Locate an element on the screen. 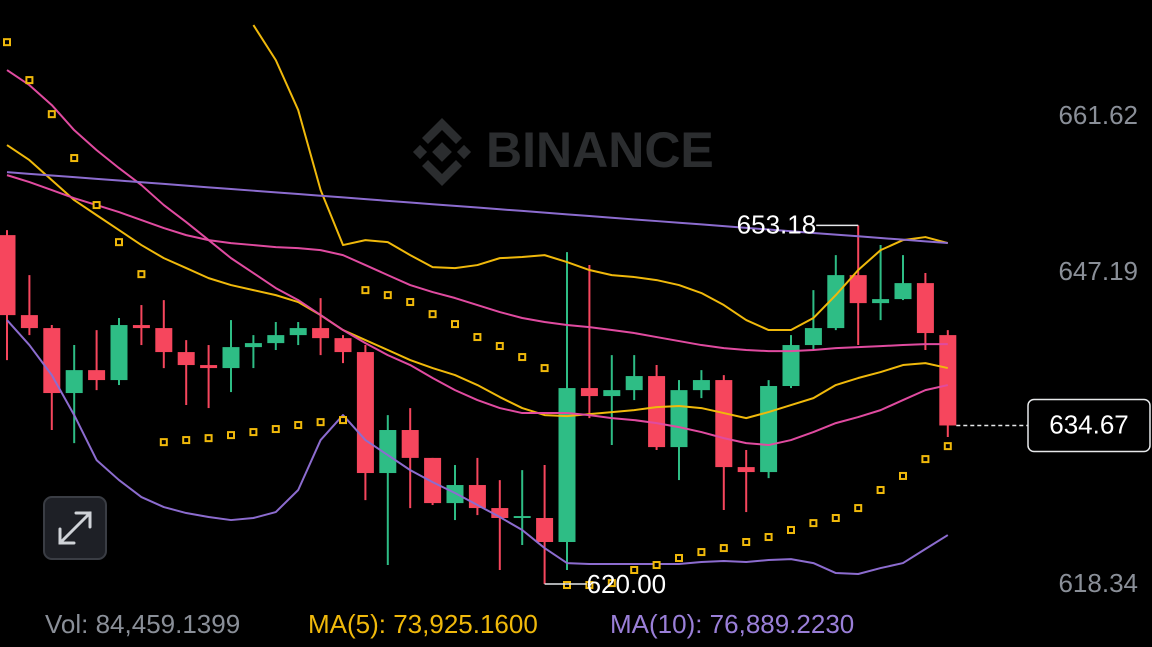 Image resolution: width=1152 pixels, height=647 pixels. indicator-text: Vol: 84,459.1399 is located at coordinates (142, 624).